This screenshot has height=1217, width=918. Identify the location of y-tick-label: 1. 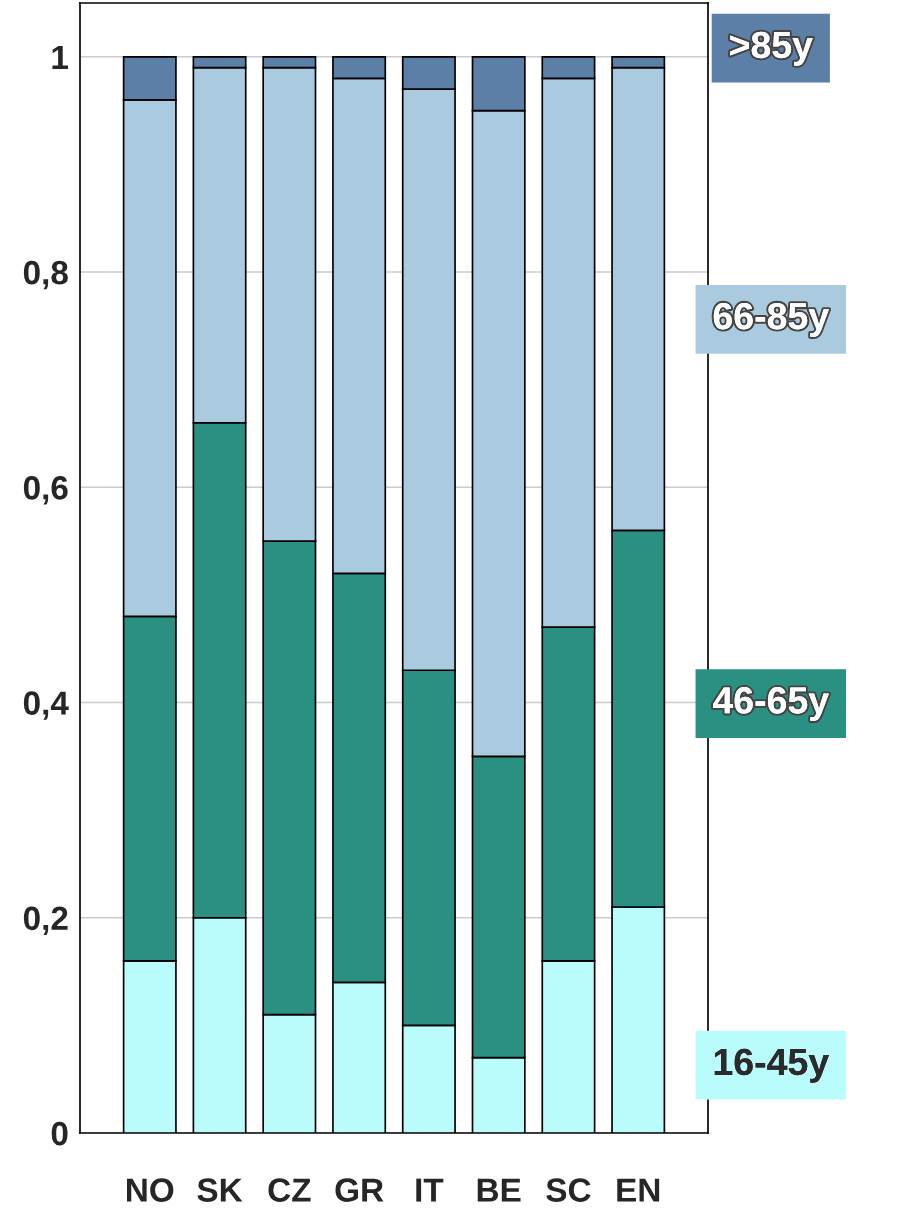
(60, 57).